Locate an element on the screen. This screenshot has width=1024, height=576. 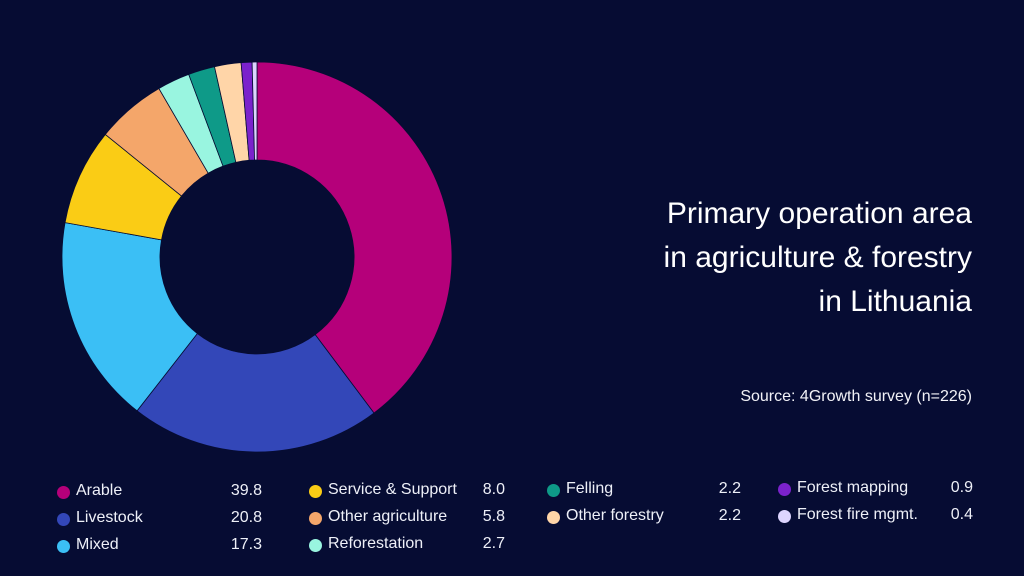
legend-value: 5.8 is located at coordinates (493, 516).